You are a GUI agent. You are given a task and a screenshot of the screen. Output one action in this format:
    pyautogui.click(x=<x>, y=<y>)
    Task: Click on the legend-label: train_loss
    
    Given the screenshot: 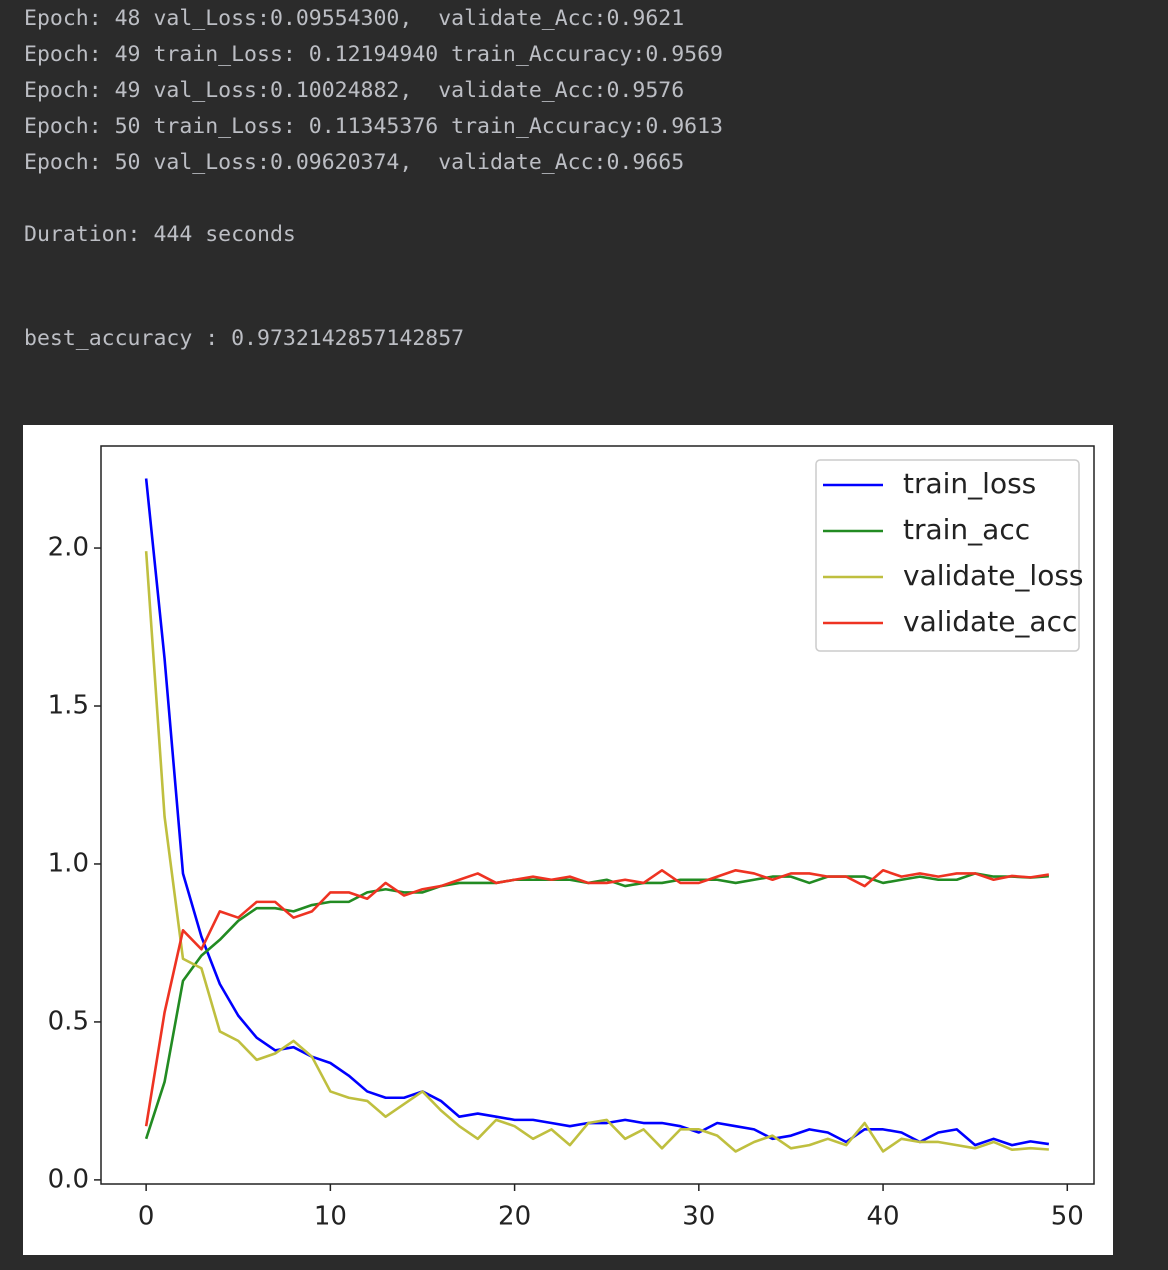 What is the action you would take?
    pyautogui.click(x=969, y=483)
    